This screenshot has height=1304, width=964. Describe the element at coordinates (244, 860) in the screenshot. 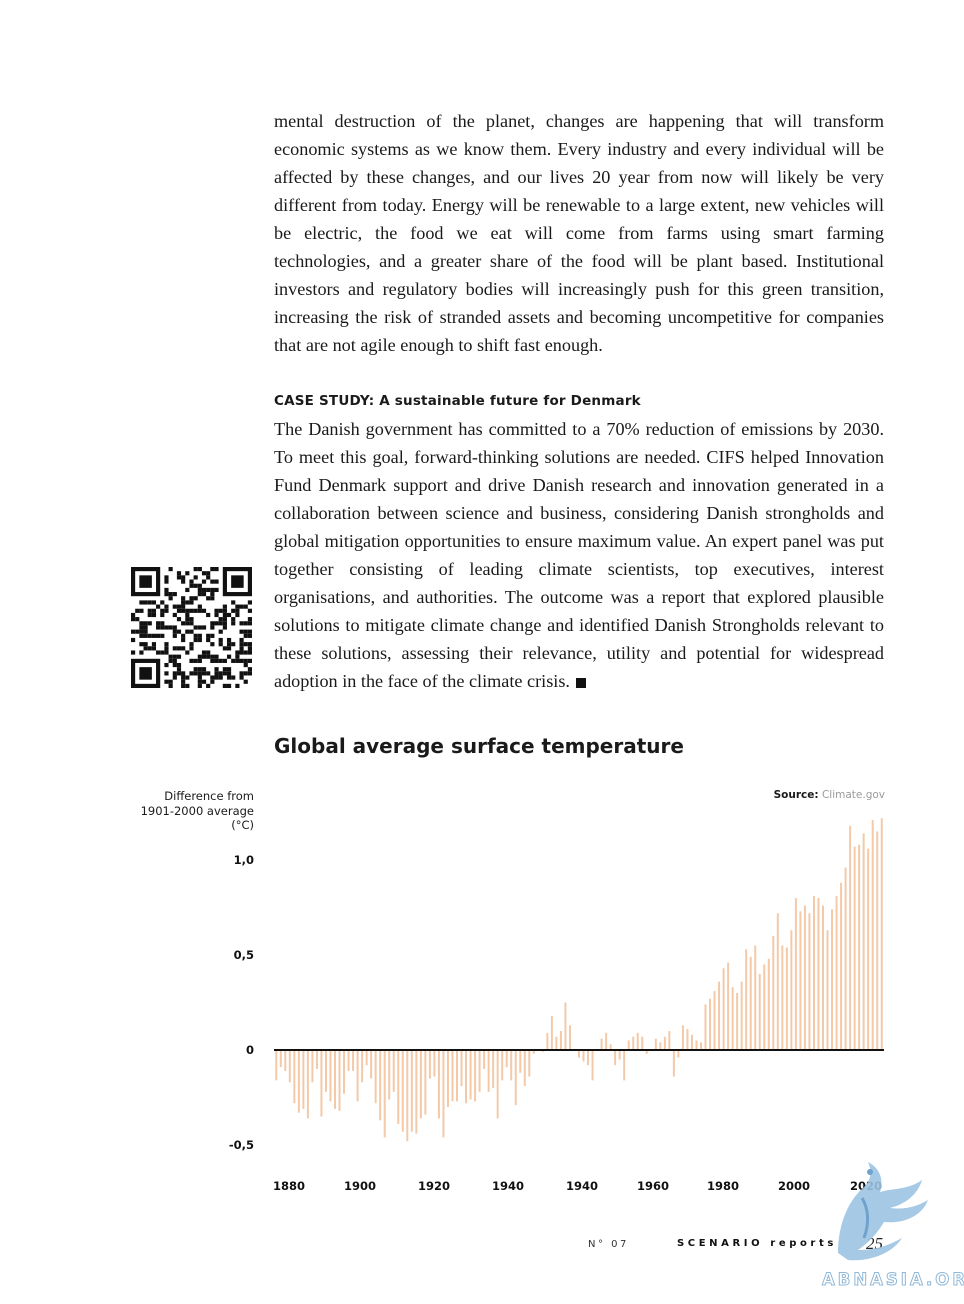

I see `y-tick-label: 1,0` at that location.